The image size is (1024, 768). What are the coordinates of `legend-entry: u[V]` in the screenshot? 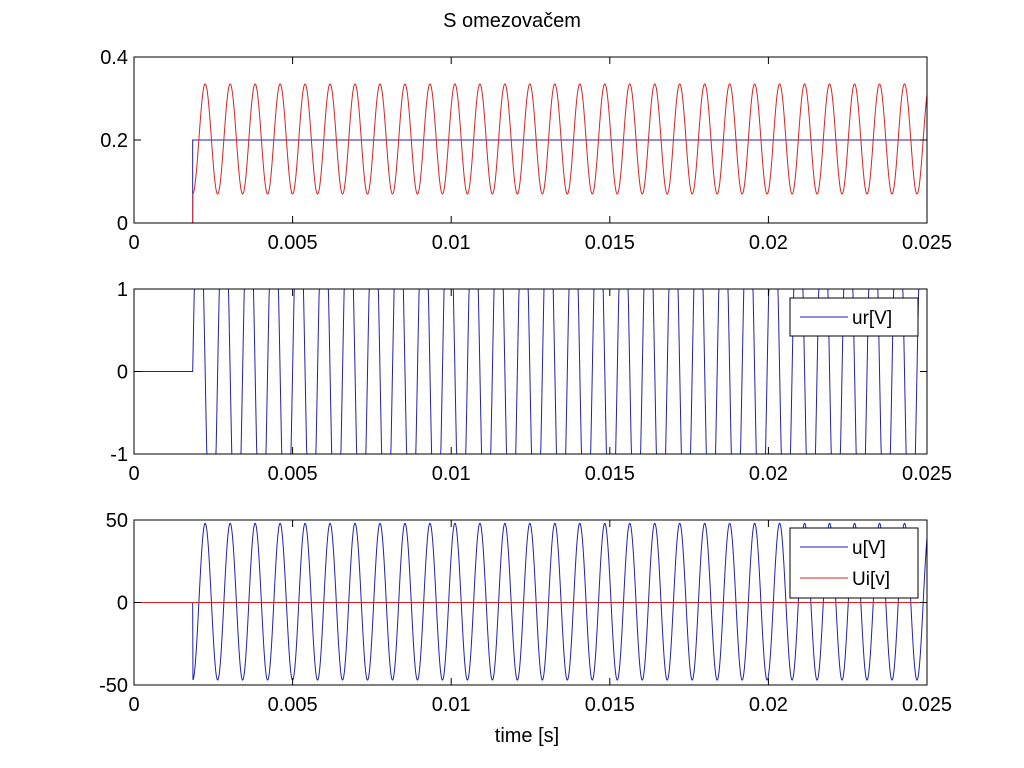 It's located at (869, 548).